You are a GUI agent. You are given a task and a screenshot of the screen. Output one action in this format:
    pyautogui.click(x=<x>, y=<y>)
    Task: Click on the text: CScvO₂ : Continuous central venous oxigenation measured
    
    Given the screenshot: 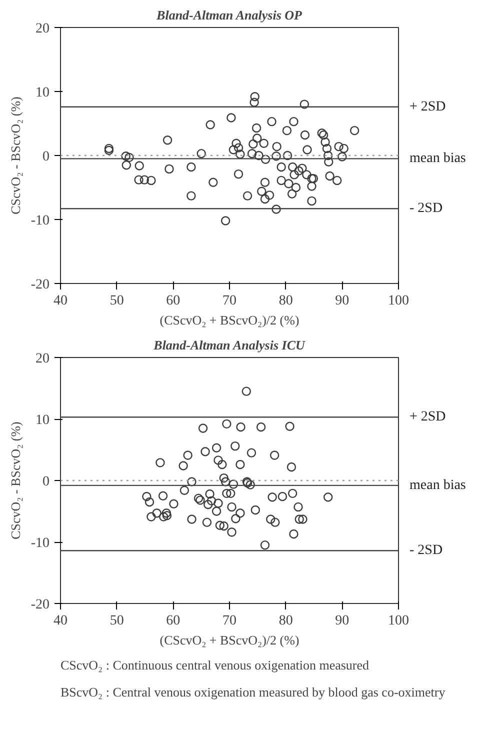 What is the action you would take?
    pyautogui.click(x=215, y=665)
    